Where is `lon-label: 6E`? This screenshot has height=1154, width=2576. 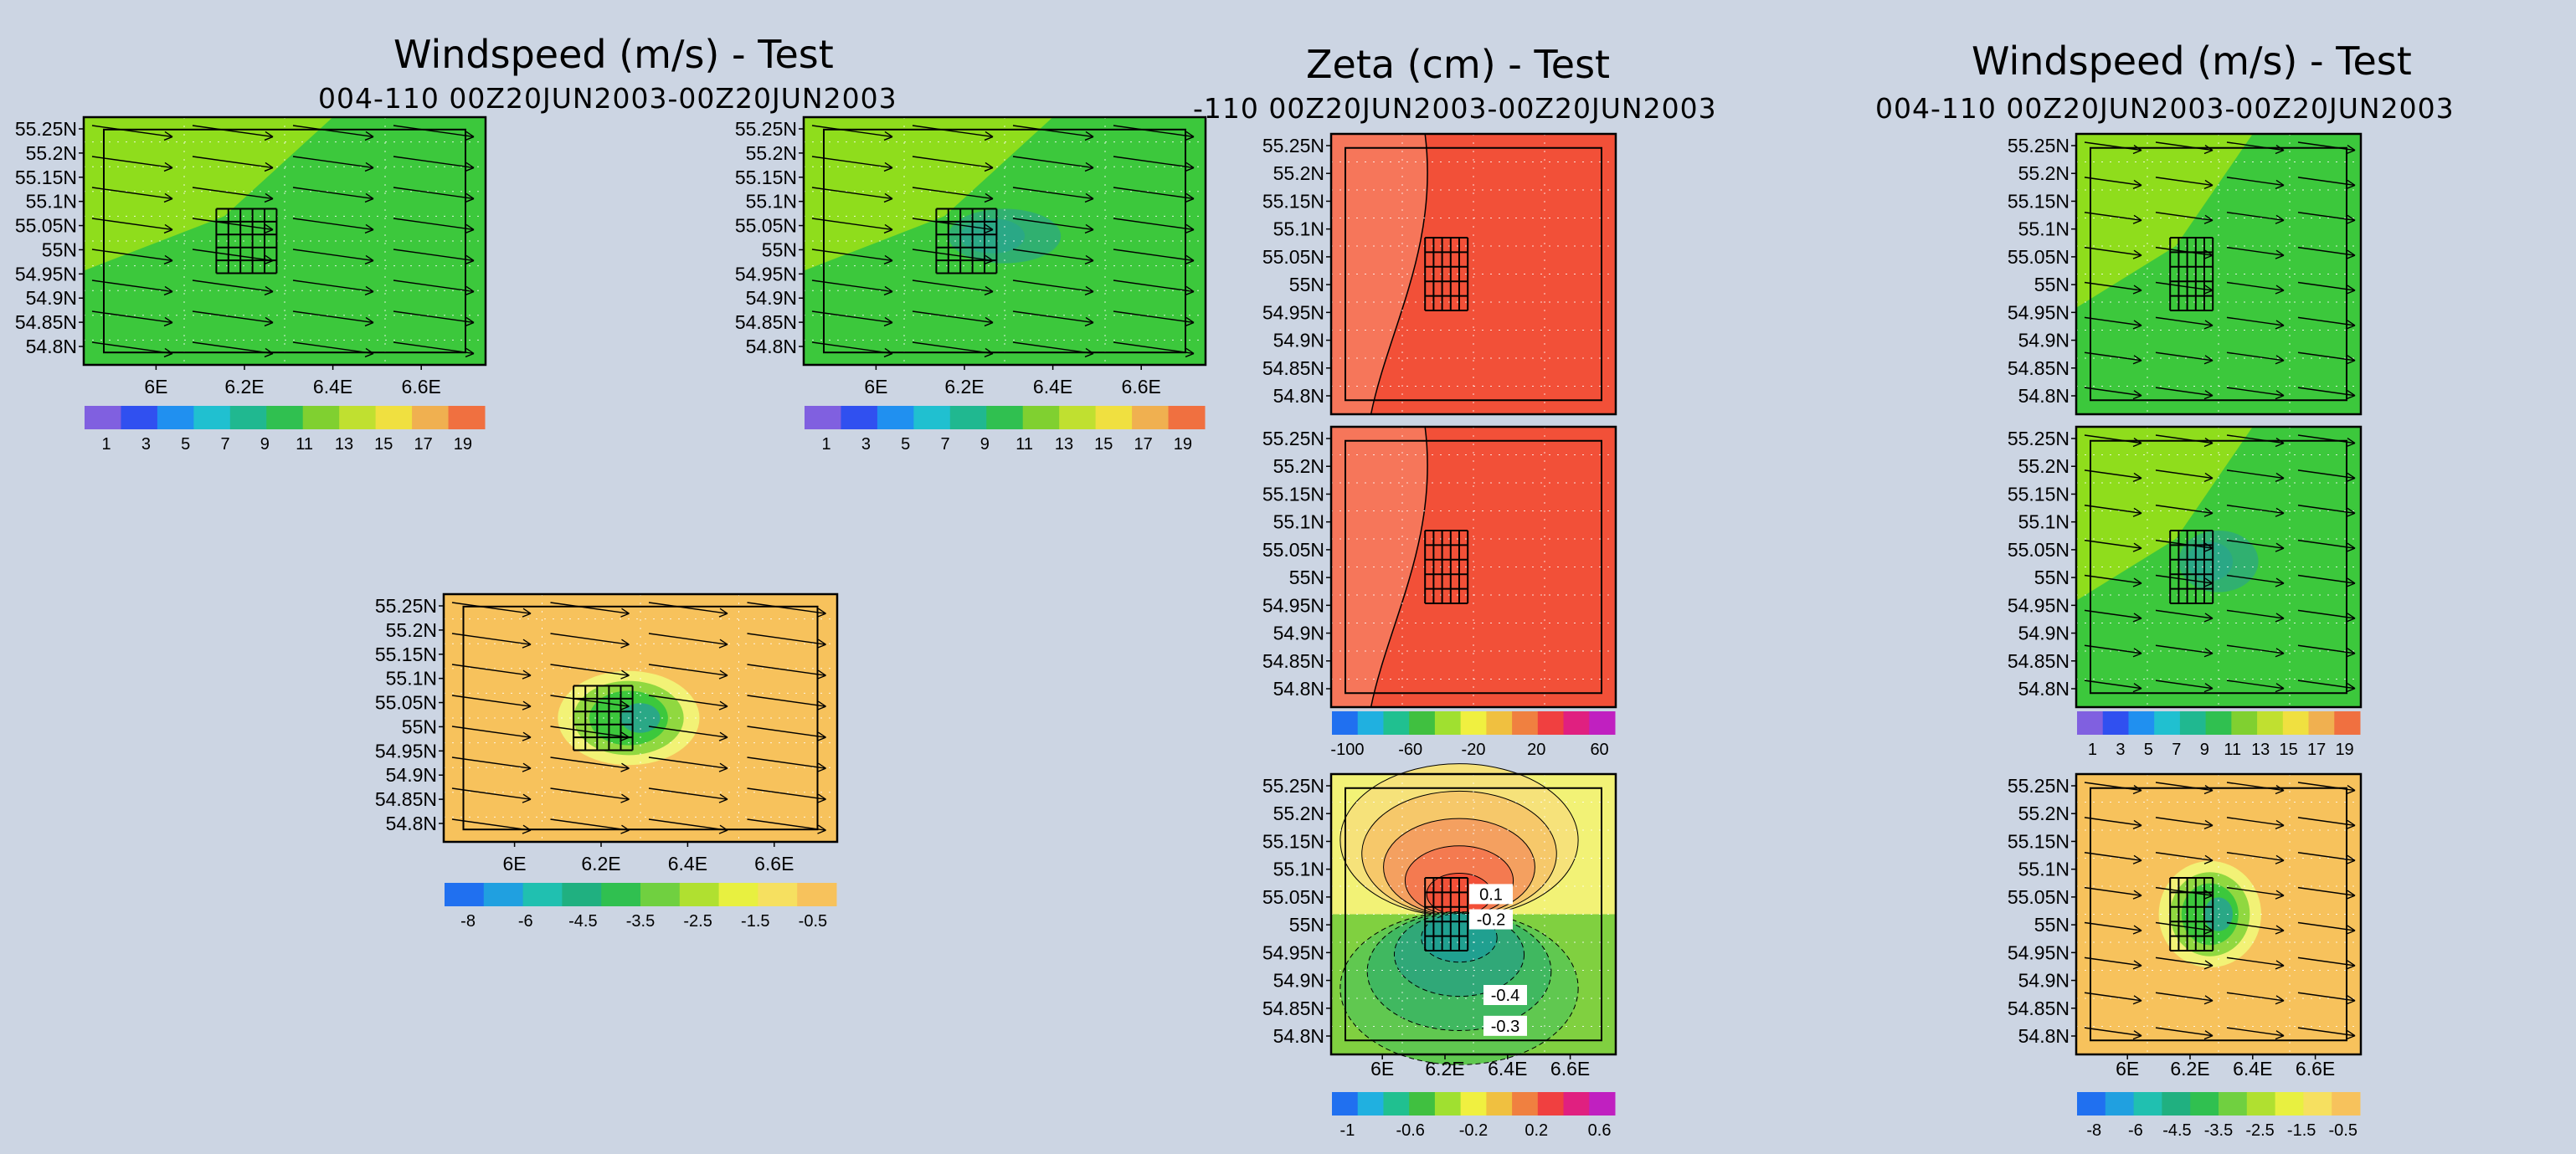 lon-label: 6E is located at coordinates (515, 863).